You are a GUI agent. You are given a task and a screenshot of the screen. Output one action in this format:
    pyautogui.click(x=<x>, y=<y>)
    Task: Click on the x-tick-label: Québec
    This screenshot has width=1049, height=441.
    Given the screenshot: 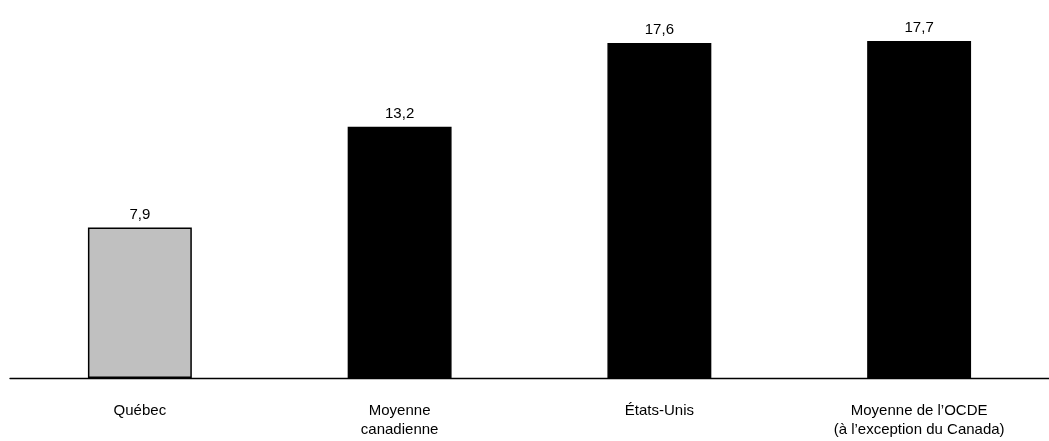 What is the action you would take?
    pyautogui.click(x=140, y=409)
    